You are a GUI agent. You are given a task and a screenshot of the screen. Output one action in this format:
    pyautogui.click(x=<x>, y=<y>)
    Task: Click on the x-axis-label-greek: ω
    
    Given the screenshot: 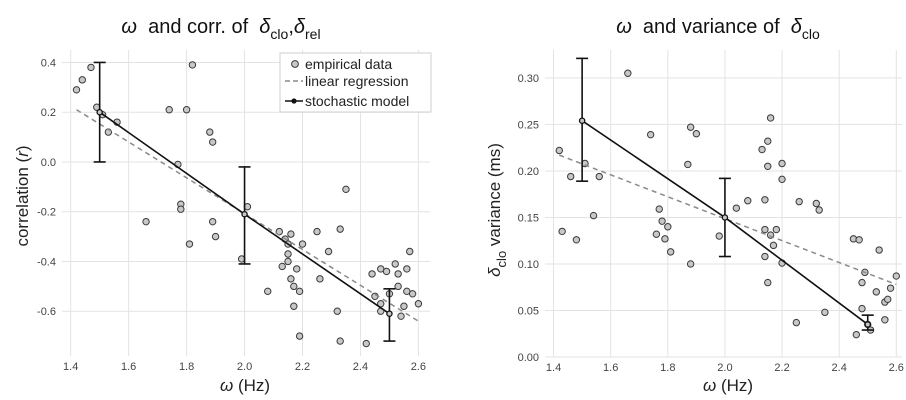 What is the action you would take?
    pyautogui.click(x=709, y=385)
    